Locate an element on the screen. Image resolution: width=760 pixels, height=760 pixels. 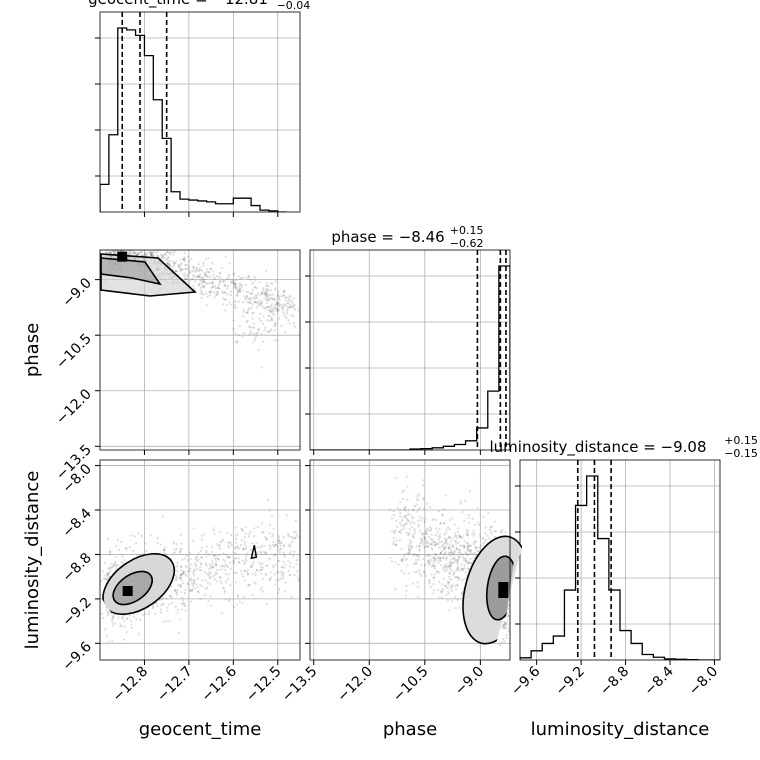
title-minus: −0.62 is located at coordinates (467, 243).